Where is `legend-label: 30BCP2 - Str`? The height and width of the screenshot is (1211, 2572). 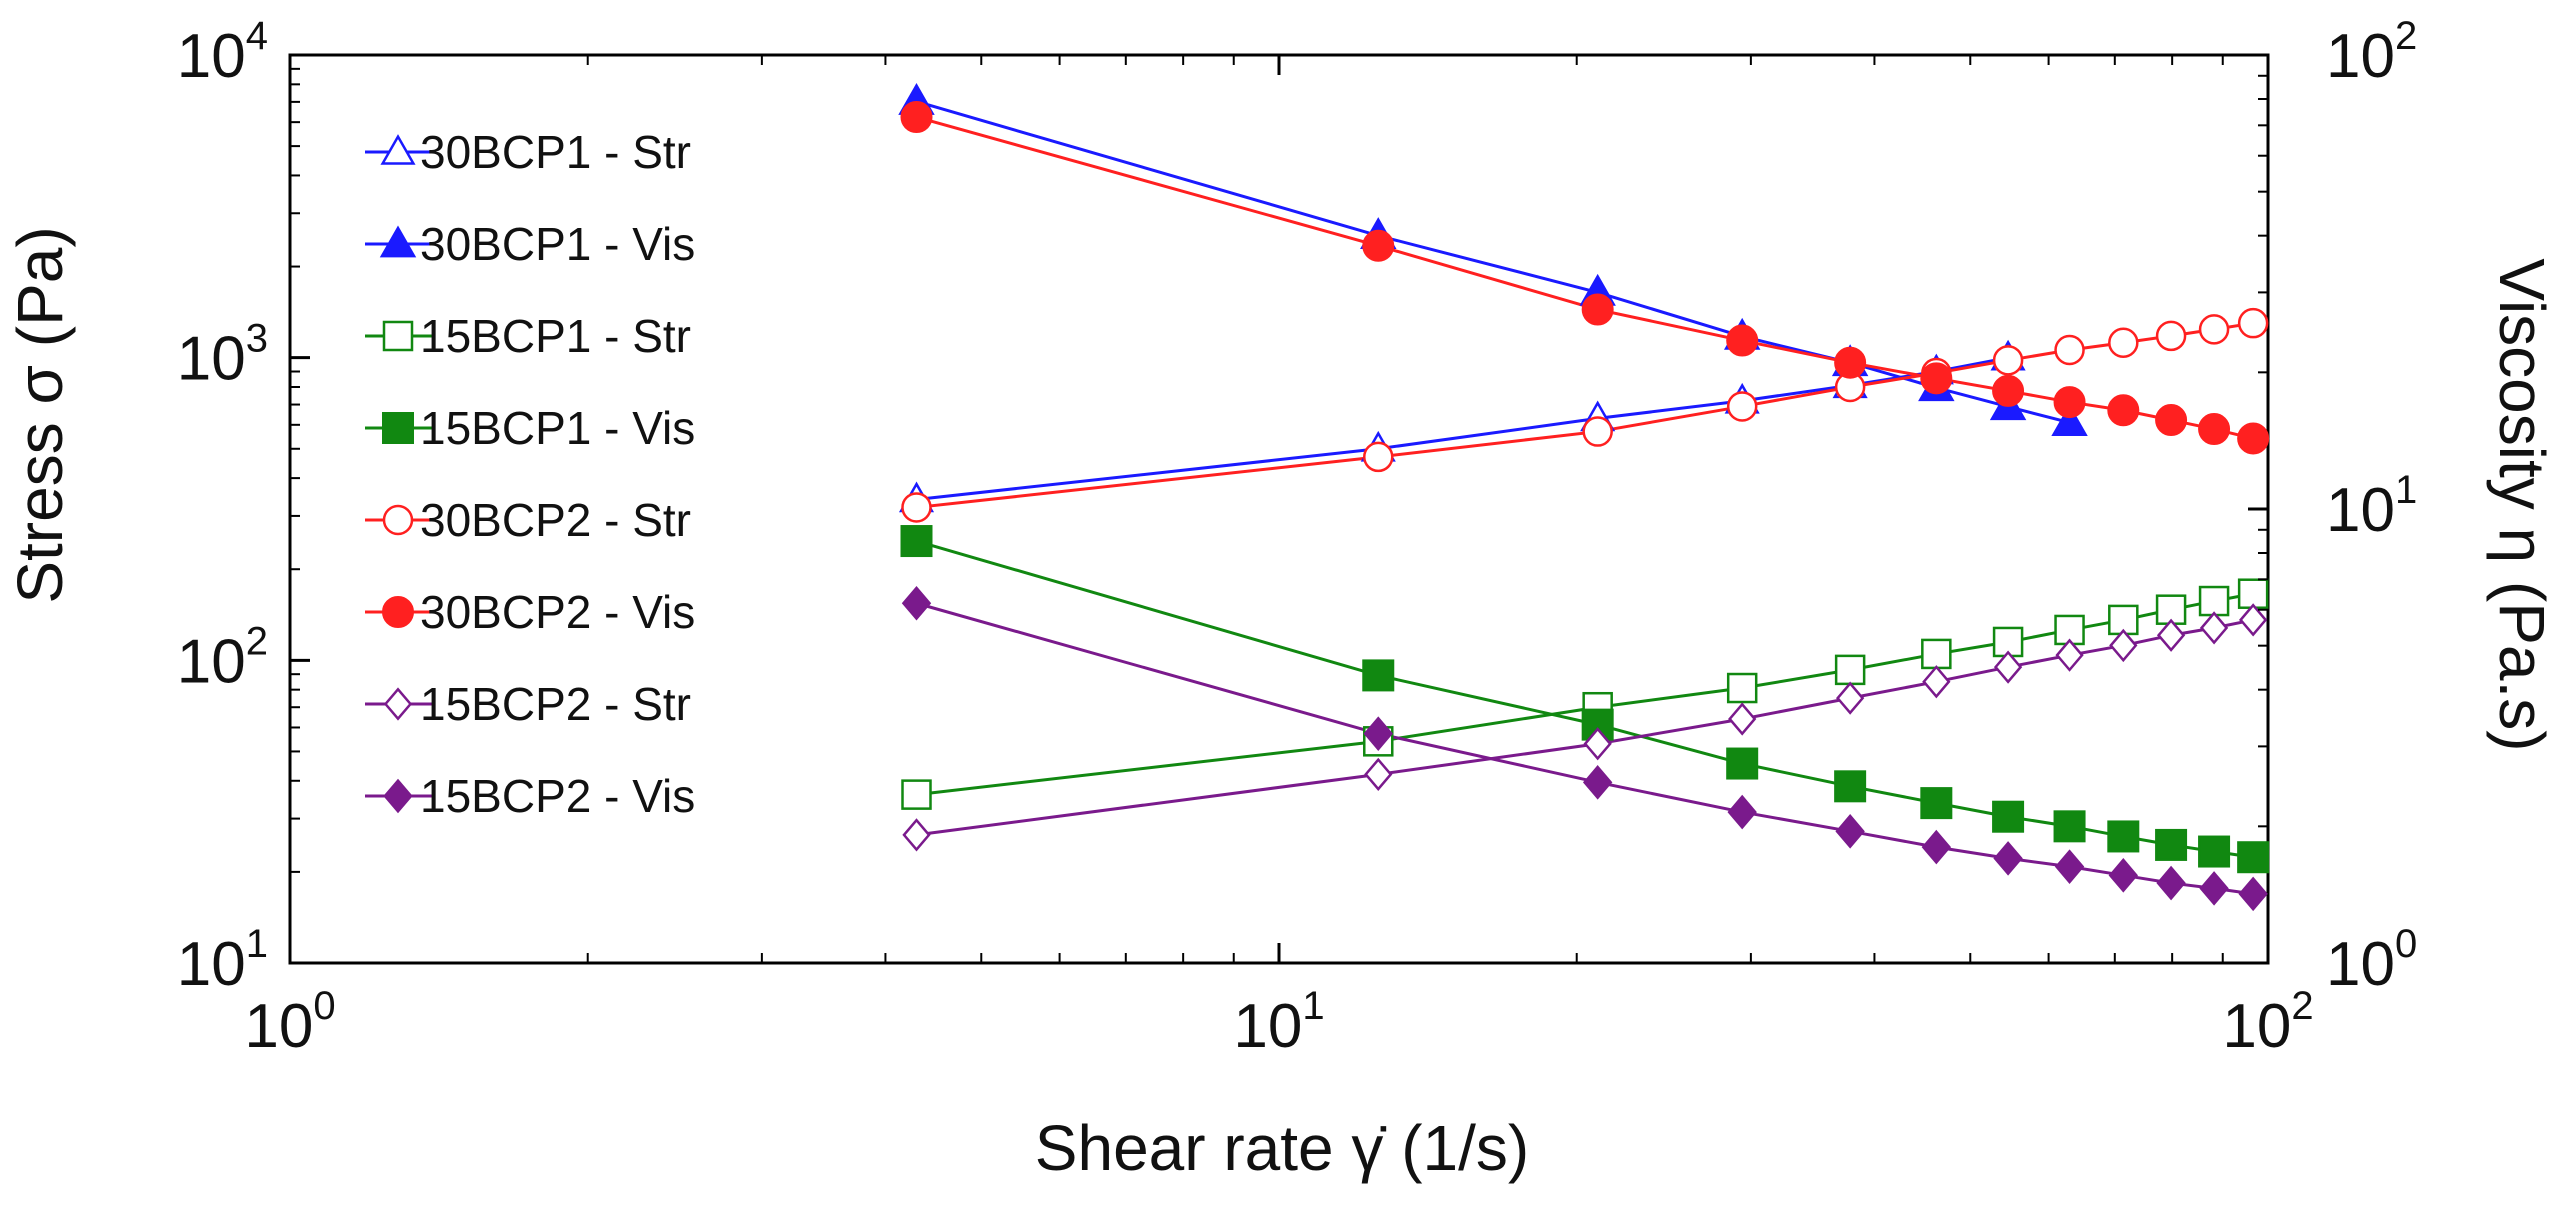 legend-label: 30BCP2 - Str is located at coordinates (555, 520).